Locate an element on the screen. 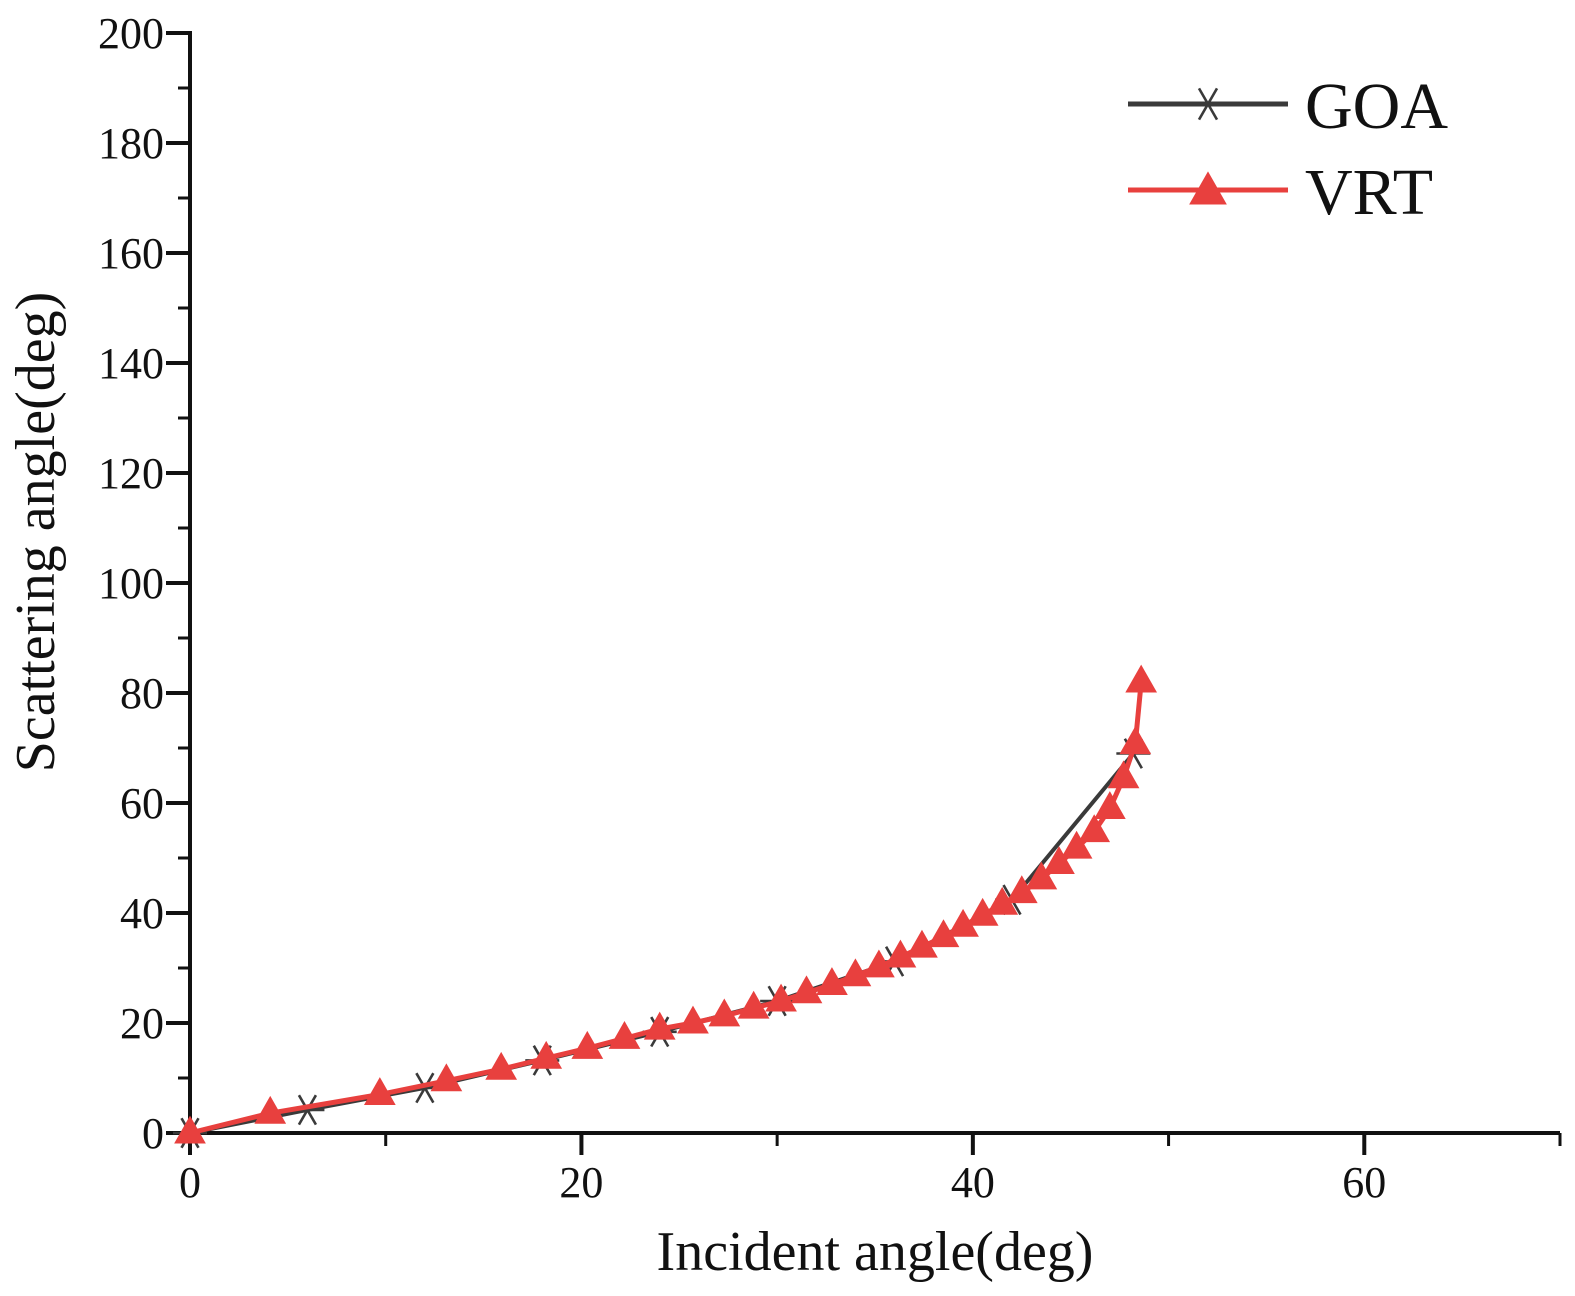 This screenshot has height=1296, width=1575. y-tick-label: 60 is located at coordinates (142, 803).